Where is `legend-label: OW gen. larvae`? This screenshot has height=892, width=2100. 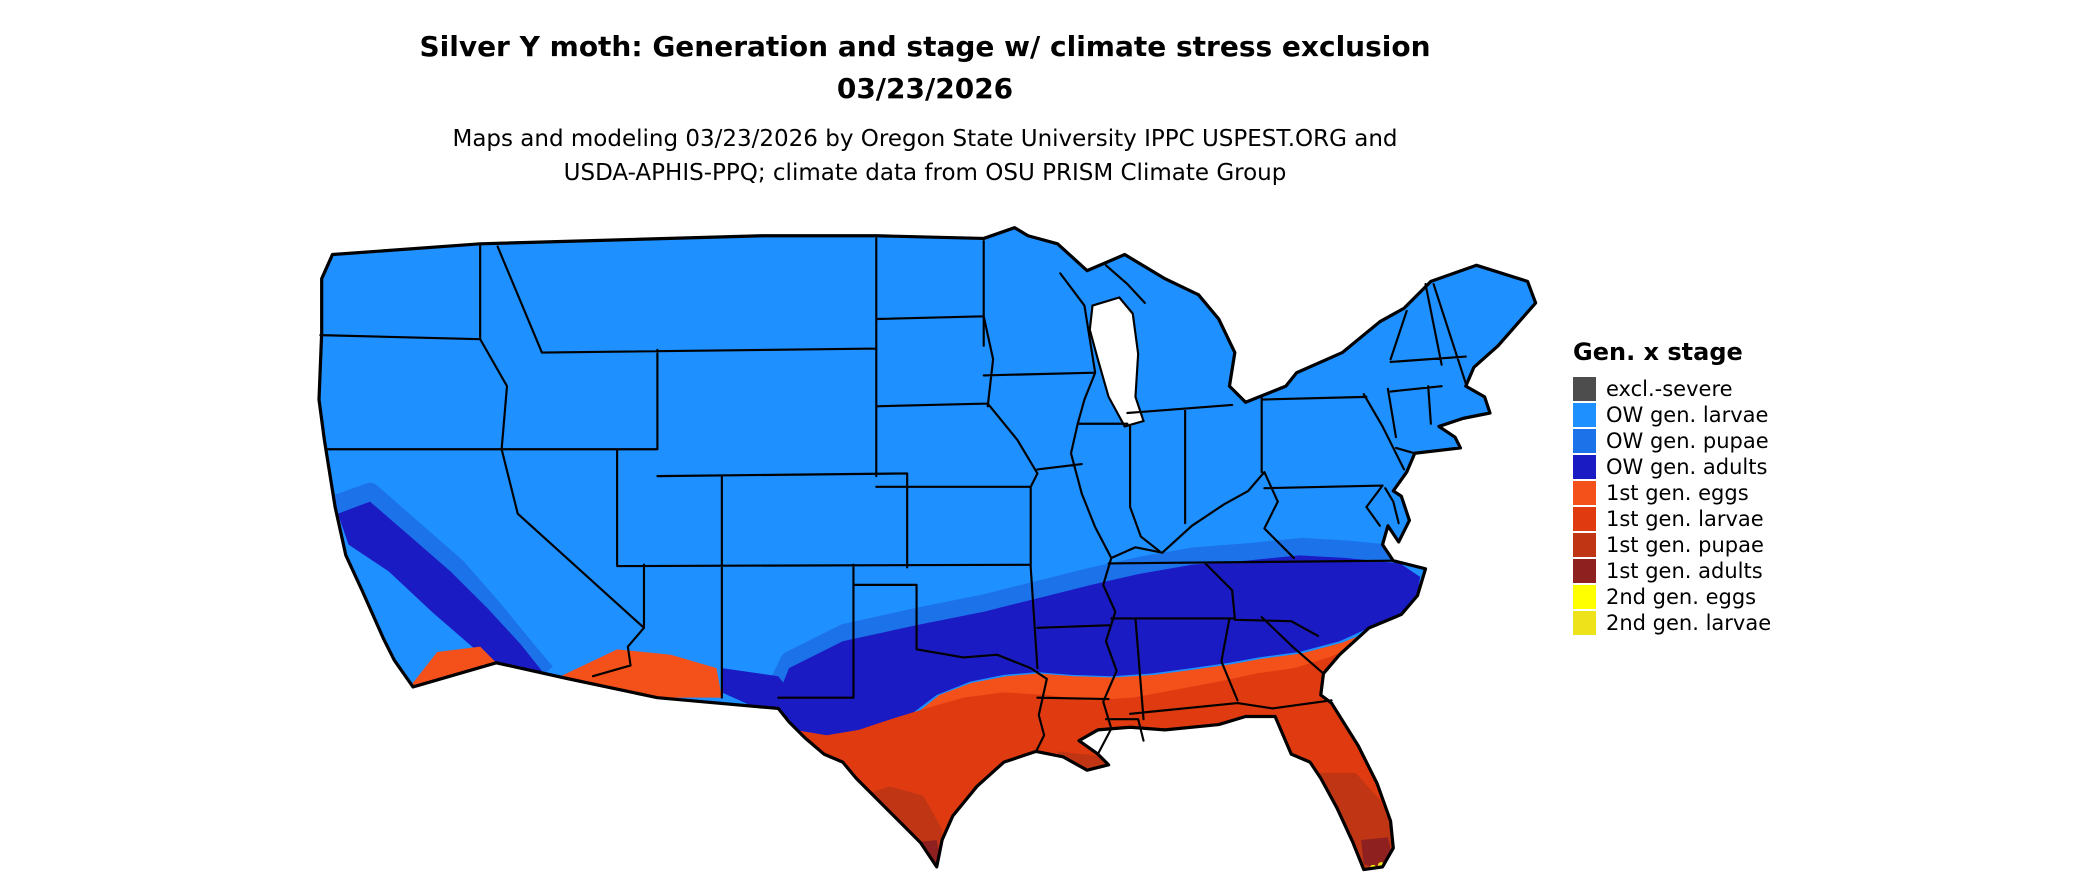 legend-label: OW gen. larvae is located at coordinates (1687, 415).